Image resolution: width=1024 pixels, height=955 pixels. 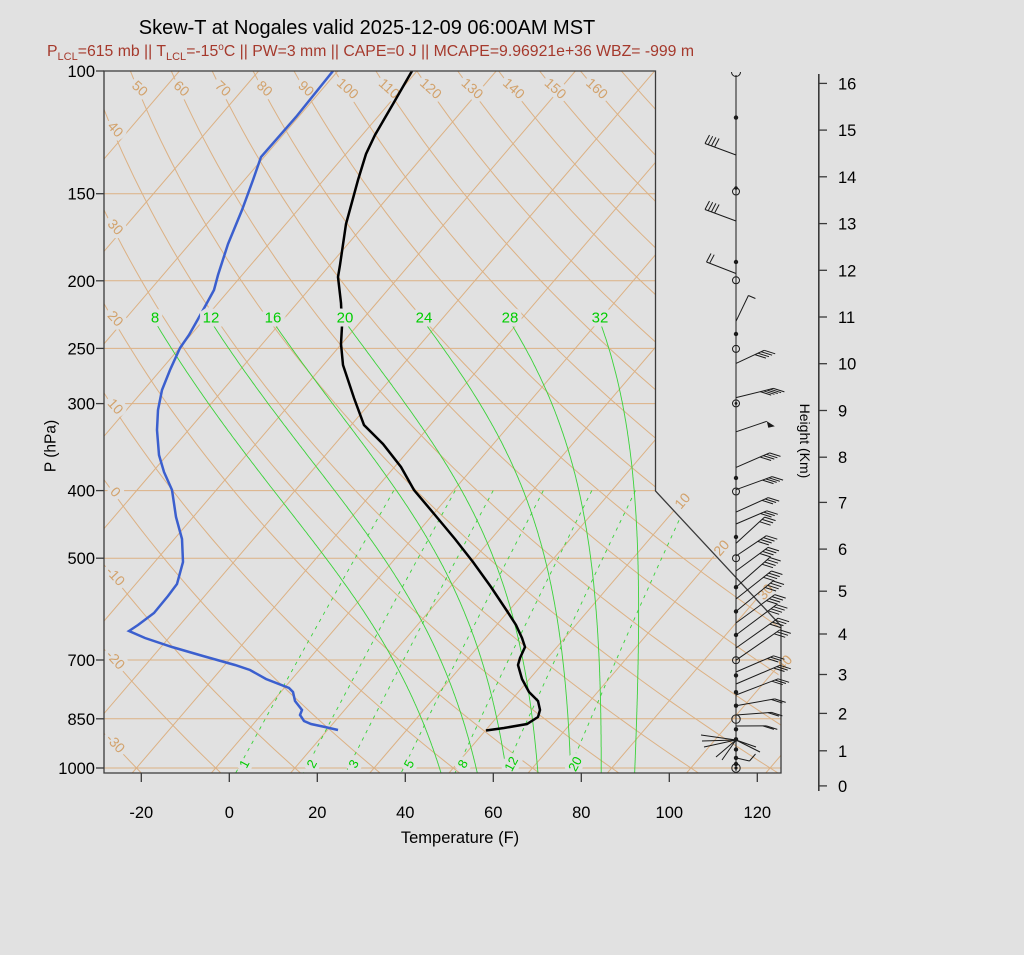 What do you see at coordinates (842, 592) in the screenshot?
I see `svg-text: 5` at bounding box center [842, 592].